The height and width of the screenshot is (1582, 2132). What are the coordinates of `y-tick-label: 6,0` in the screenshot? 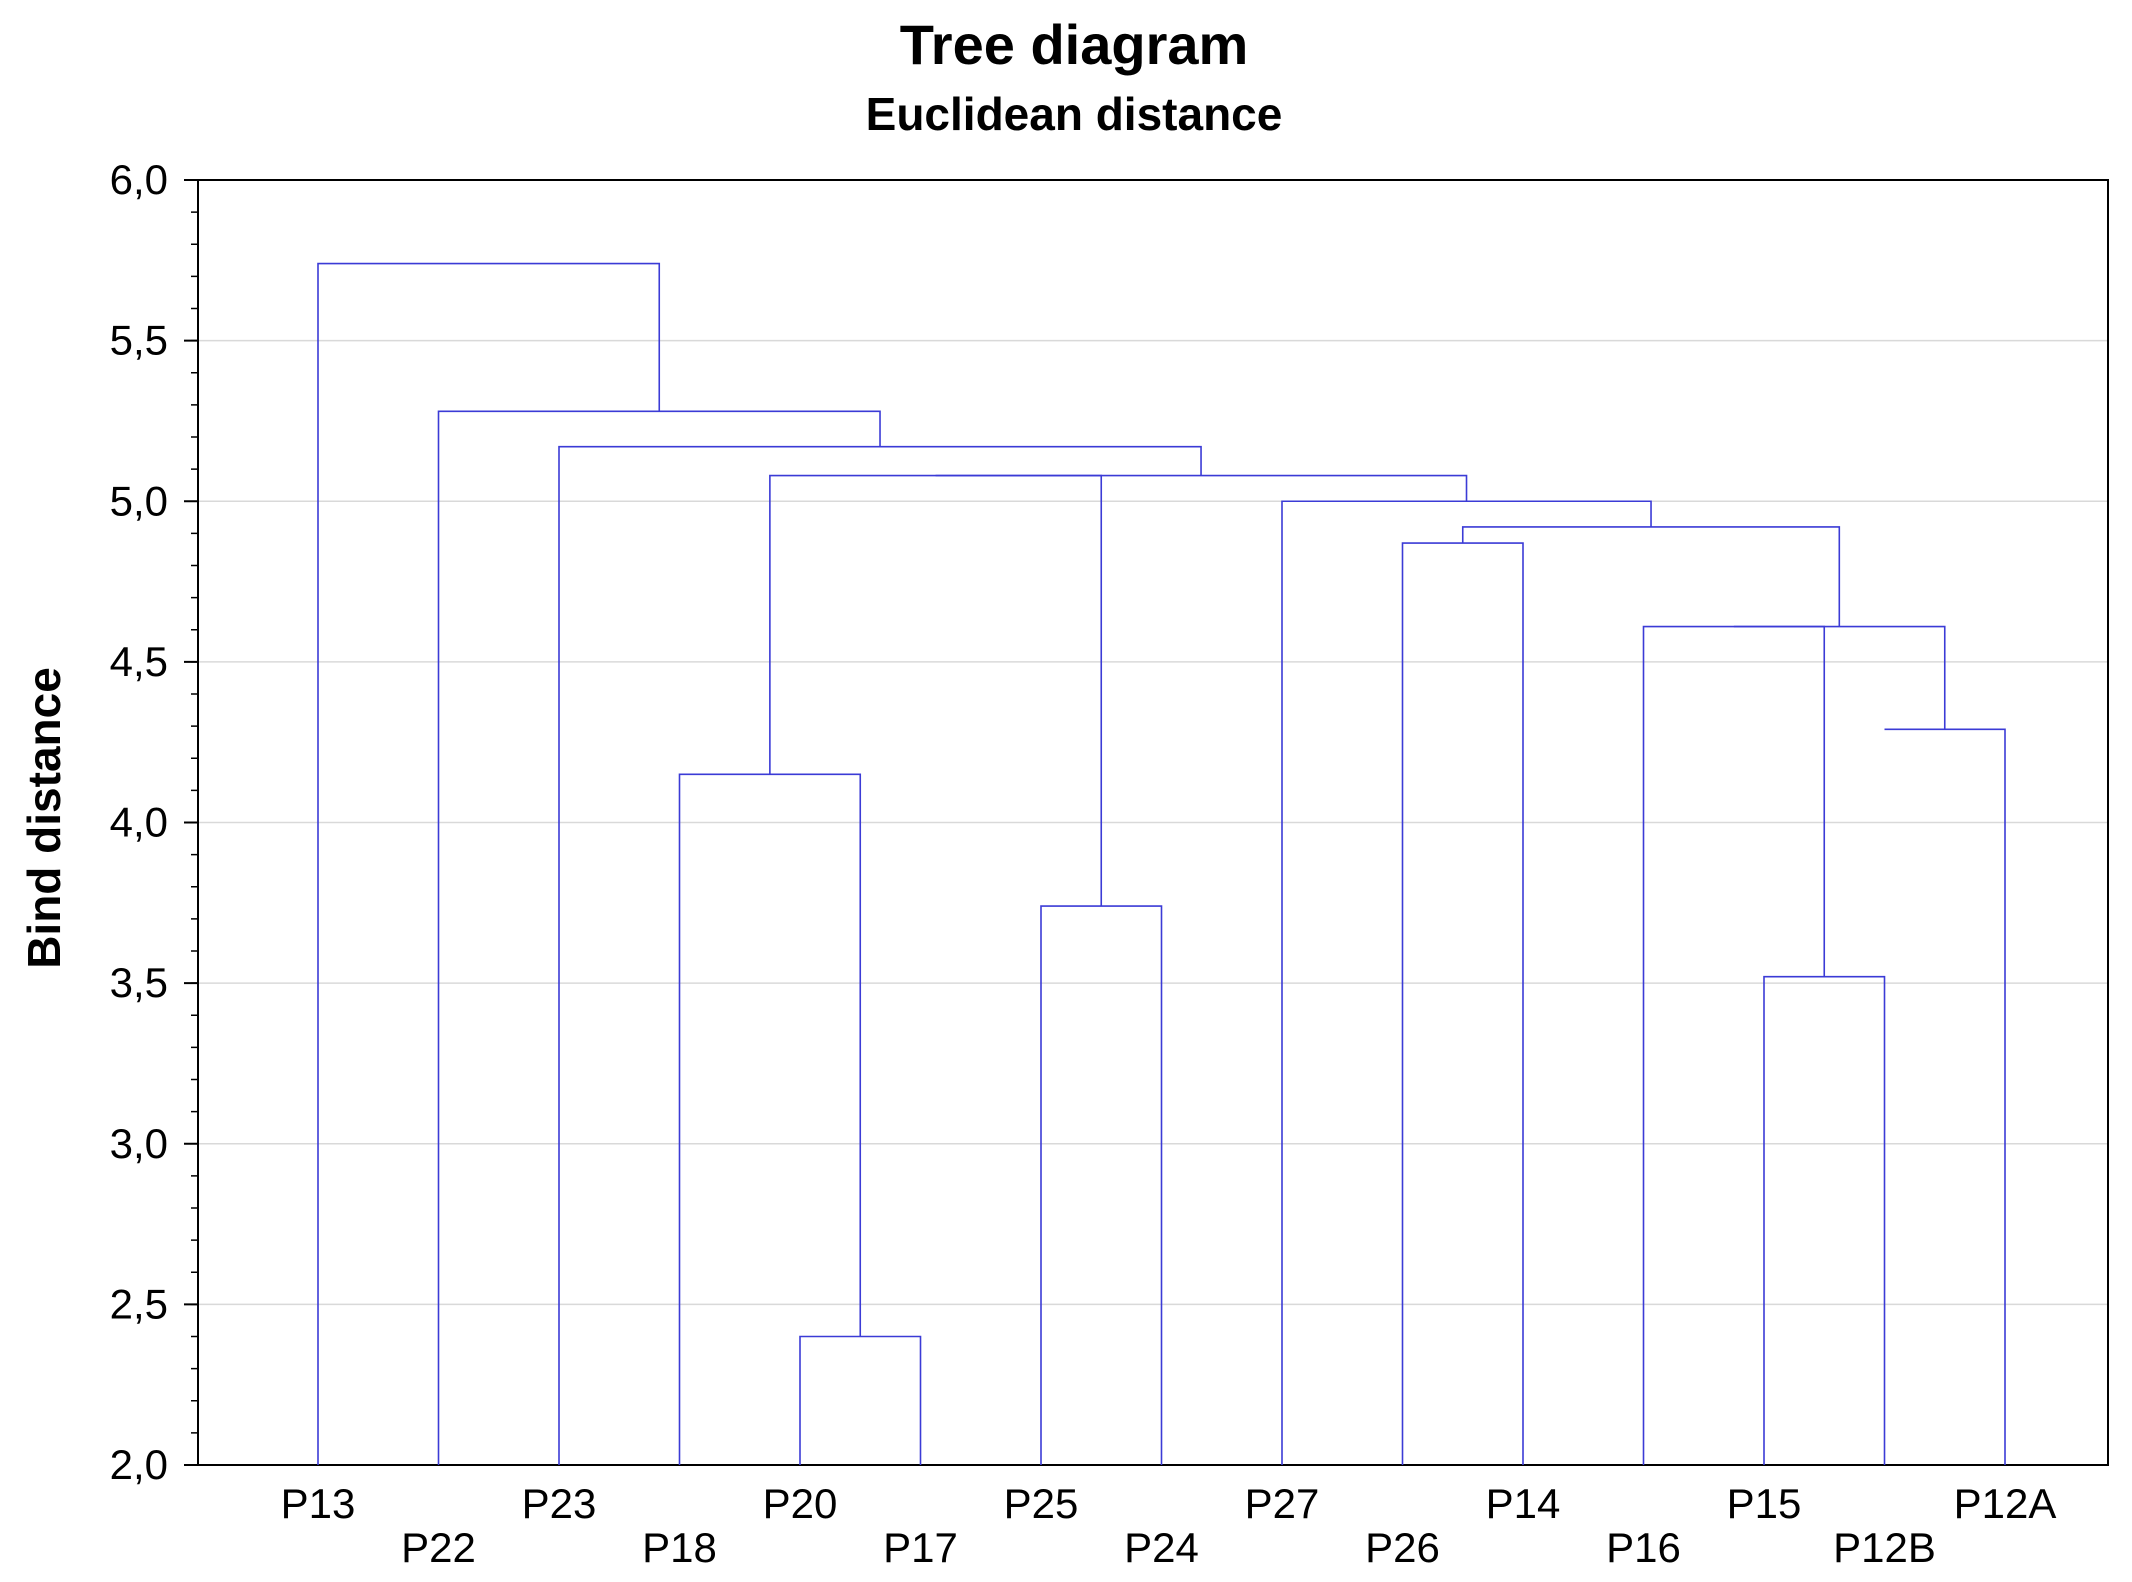 It's located at (139, 179).